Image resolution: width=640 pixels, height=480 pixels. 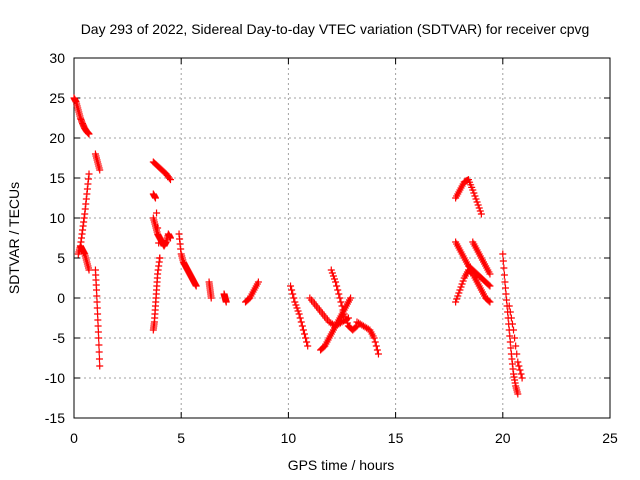 I want to click on y-tick-label: 30, so click(x=57, y=58).